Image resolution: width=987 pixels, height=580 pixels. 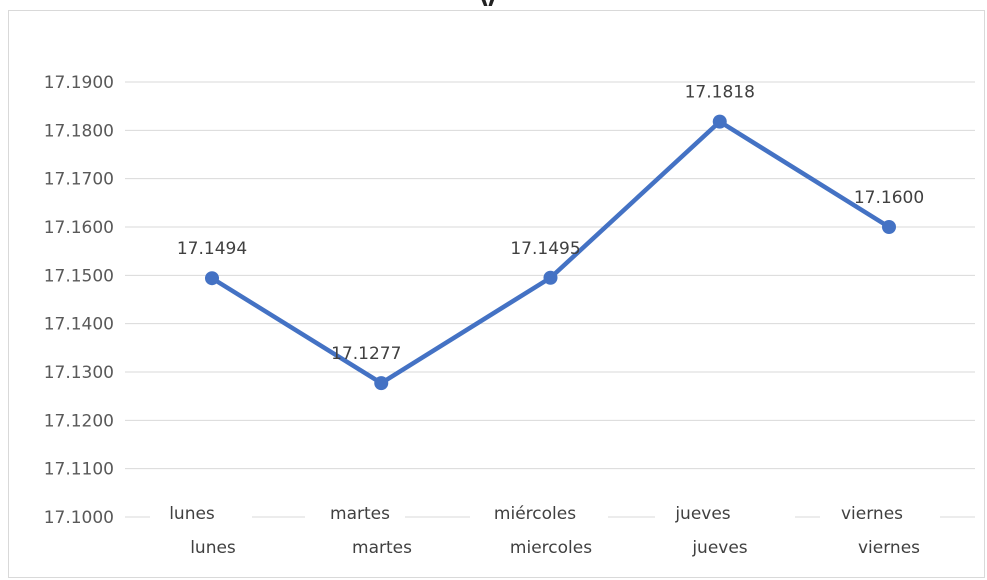 I want to click on y-tick-label: 17.1700, so click(x=79, y=180).